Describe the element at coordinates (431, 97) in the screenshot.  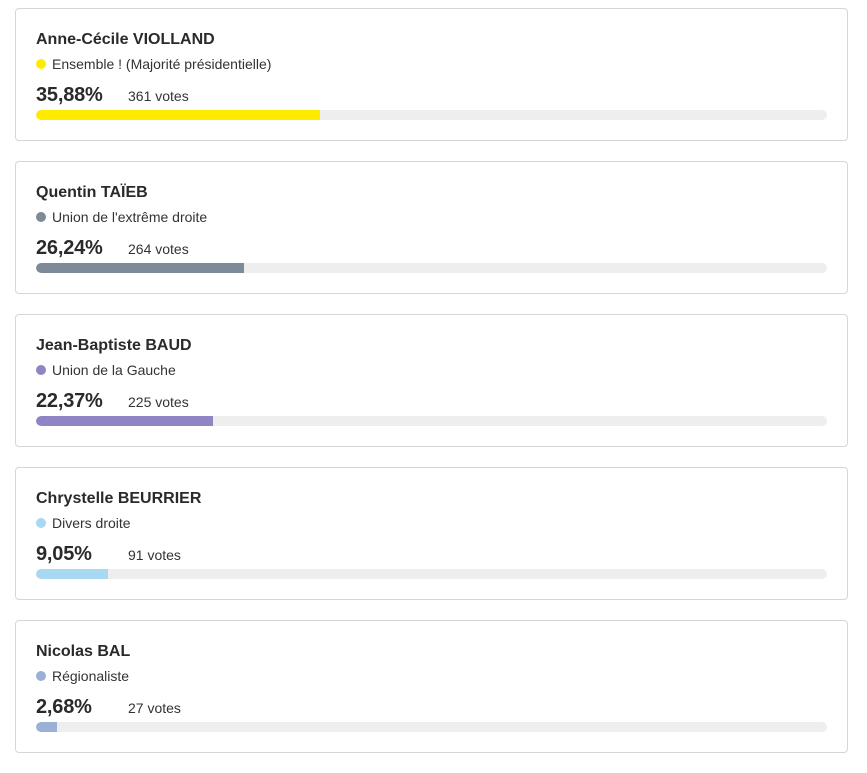
I see `stats-row: 35,88% 361 votes` at that location.